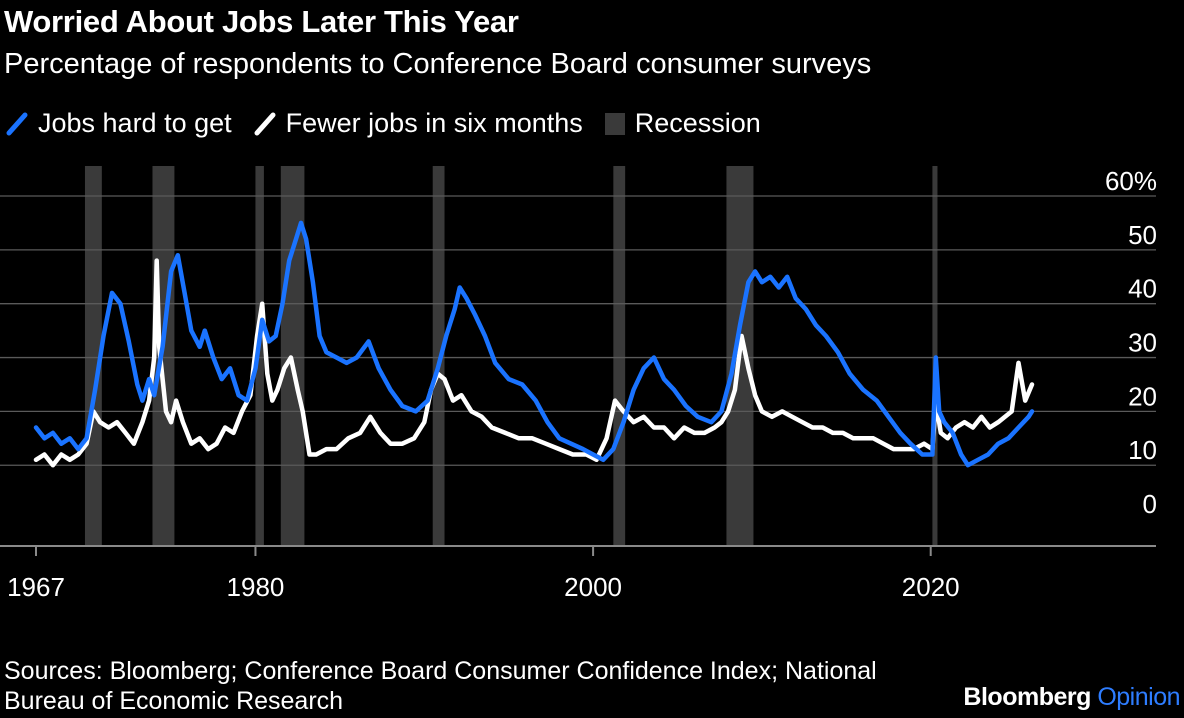  What do you see at coordinates (1150, 504) in the screenshot?
I see `y-tick-label: 0` at bounding box center [1150, 504].